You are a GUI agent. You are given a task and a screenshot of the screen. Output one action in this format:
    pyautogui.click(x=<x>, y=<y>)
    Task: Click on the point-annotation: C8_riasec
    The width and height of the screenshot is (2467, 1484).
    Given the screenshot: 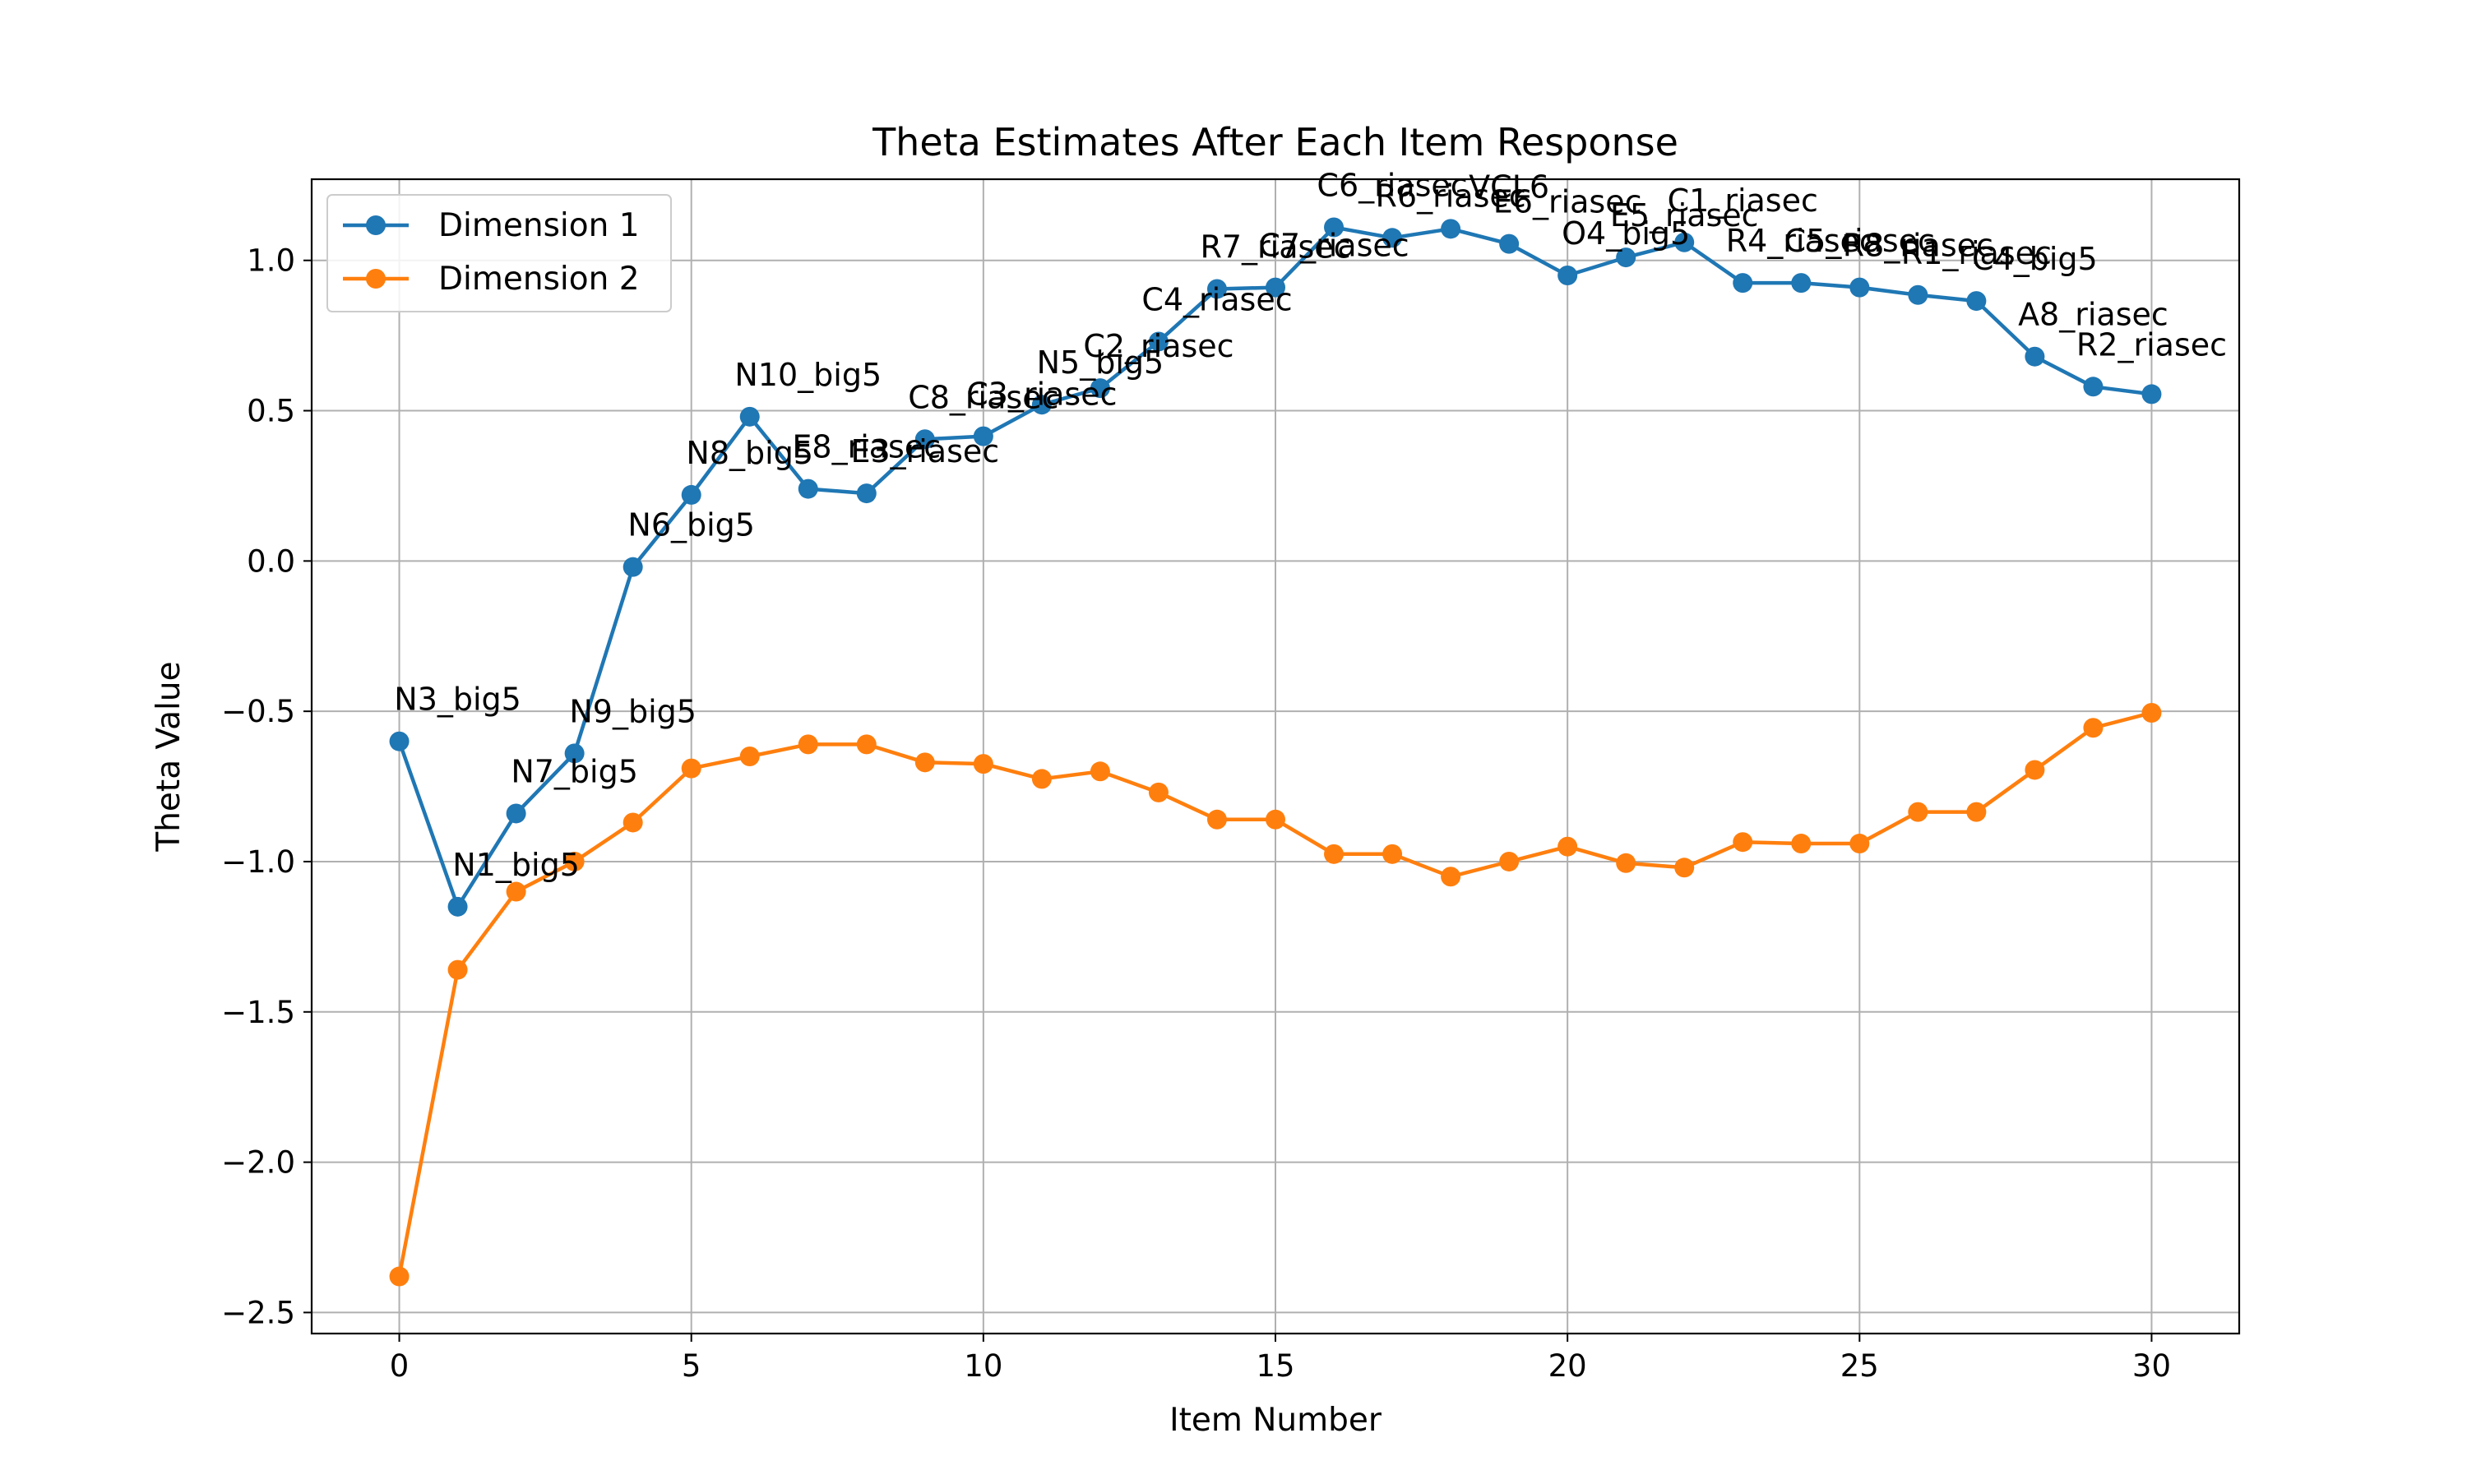 What is the action you would take?
    pyautogui.click(x=983, y=397)
    